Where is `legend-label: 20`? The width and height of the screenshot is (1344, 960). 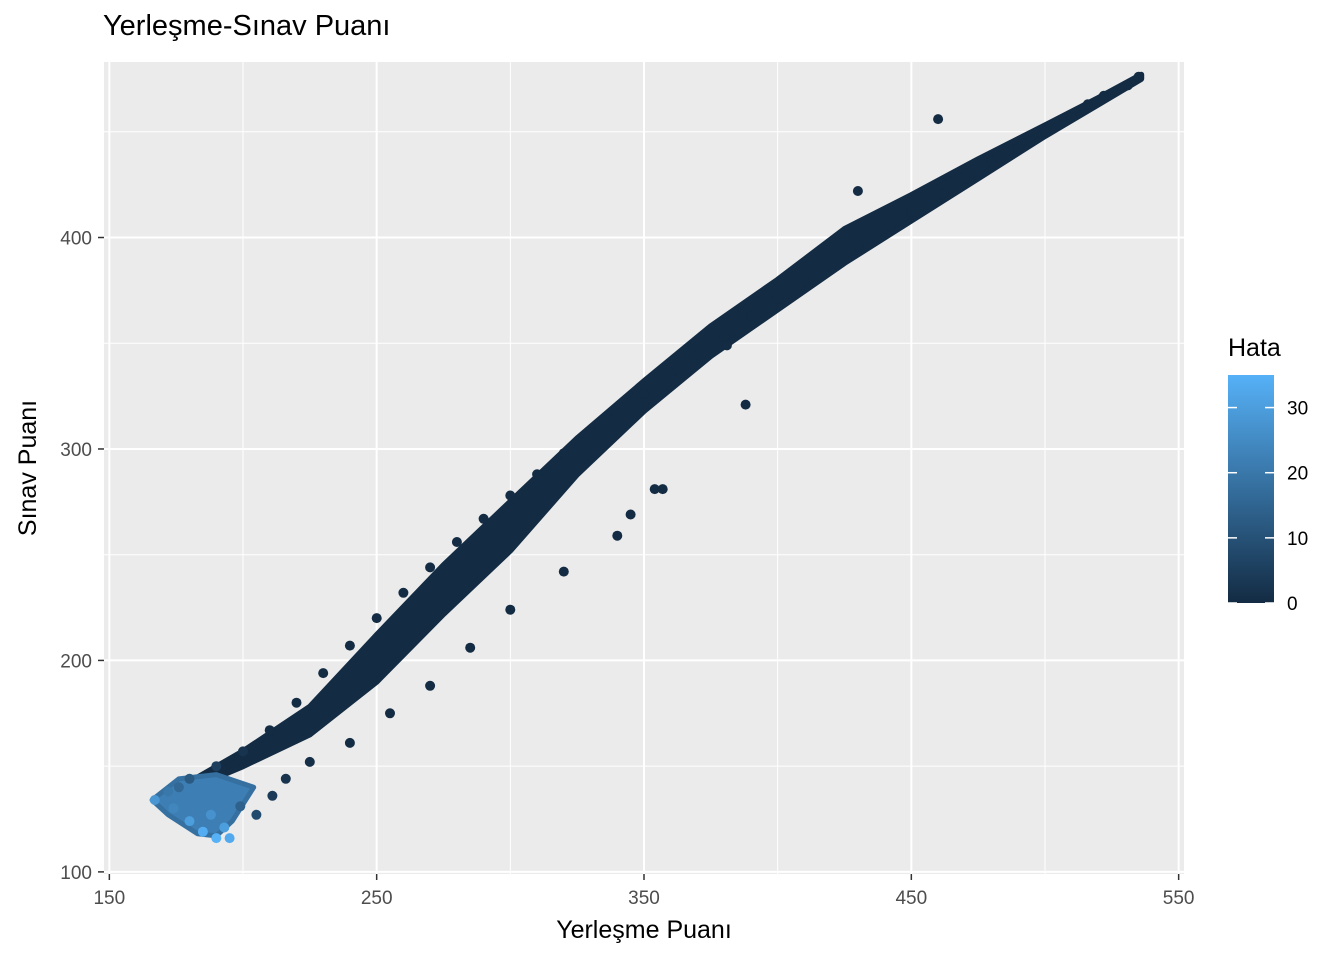 legend-label: 20 is located at coordinates (1297, 474).